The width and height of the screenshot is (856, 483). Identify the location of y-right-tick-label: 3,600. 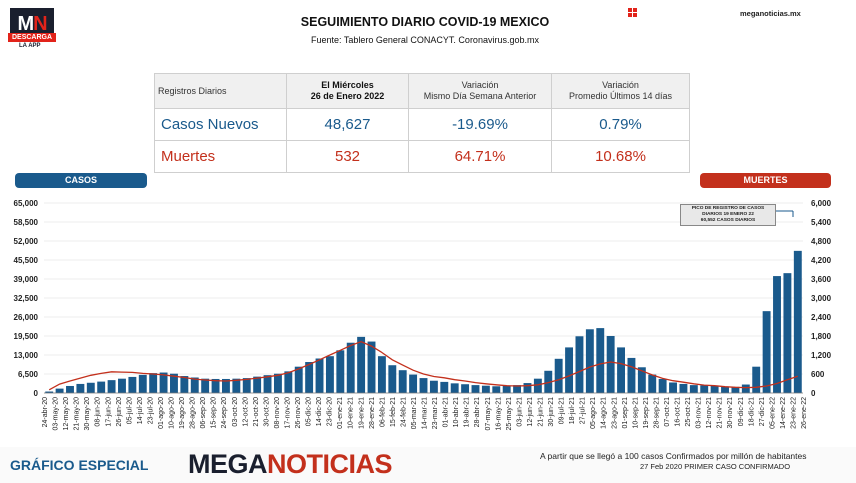
(821, 279).